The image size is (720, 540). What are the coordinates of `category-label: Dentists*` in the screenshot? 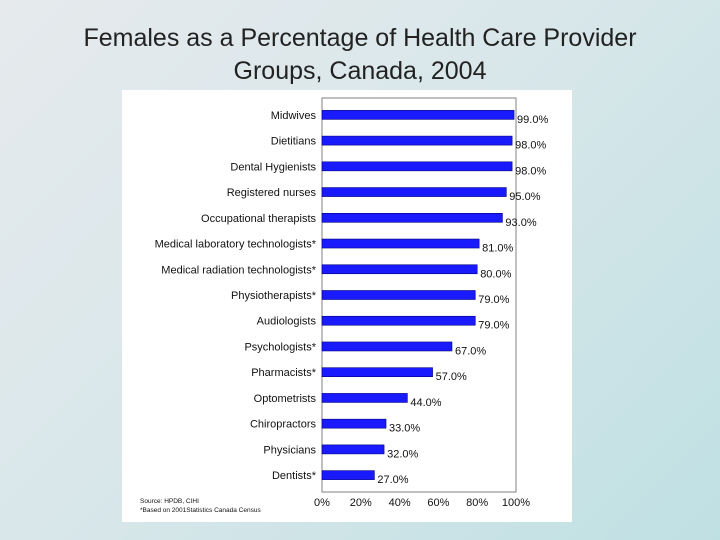 It's located at (294, 476).